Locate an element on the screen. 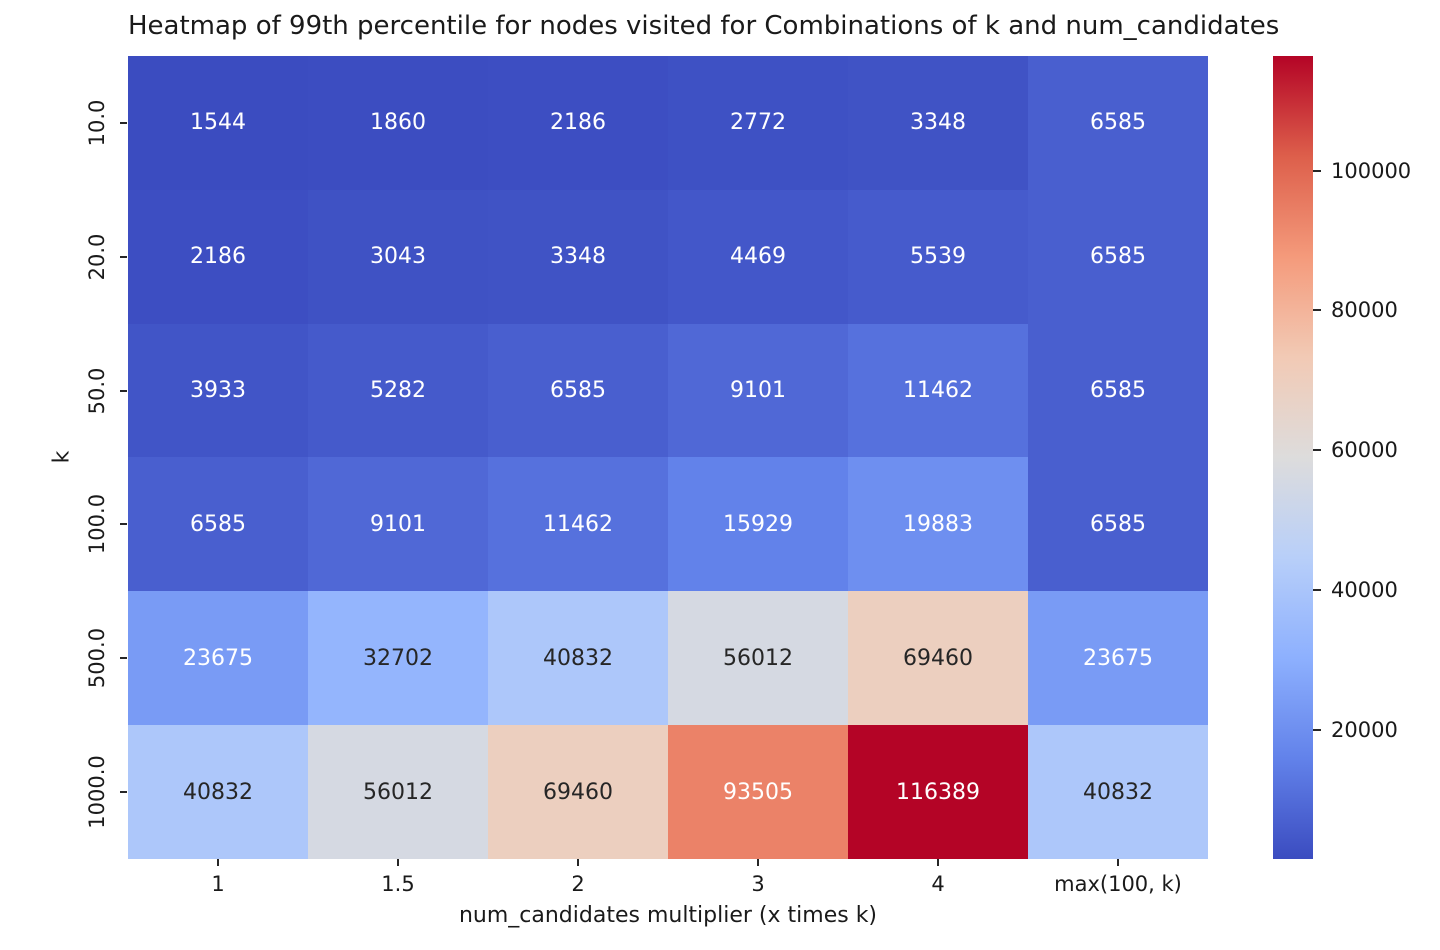  colorbar-tick-label: 100000 is located at coordinates (1371, 170).